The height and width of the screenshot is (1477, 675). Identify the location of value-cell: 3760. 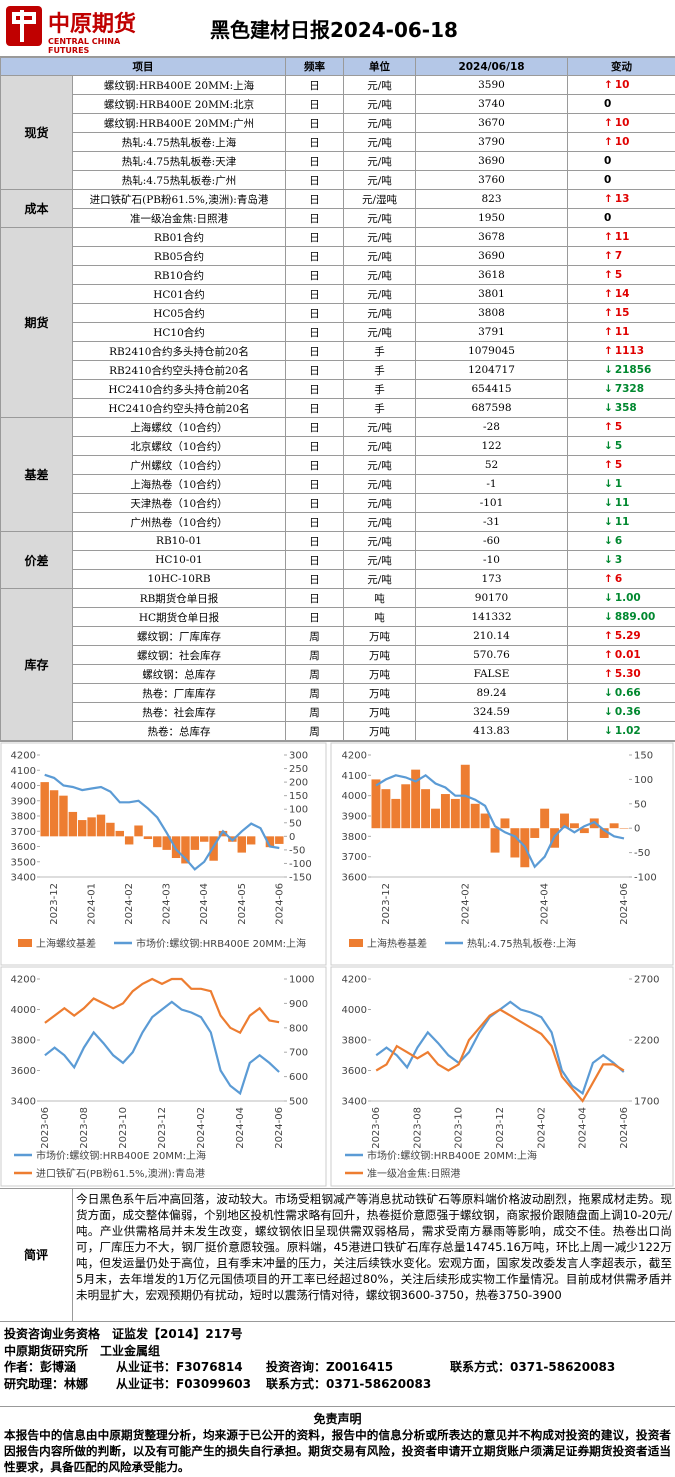
(492, 180).